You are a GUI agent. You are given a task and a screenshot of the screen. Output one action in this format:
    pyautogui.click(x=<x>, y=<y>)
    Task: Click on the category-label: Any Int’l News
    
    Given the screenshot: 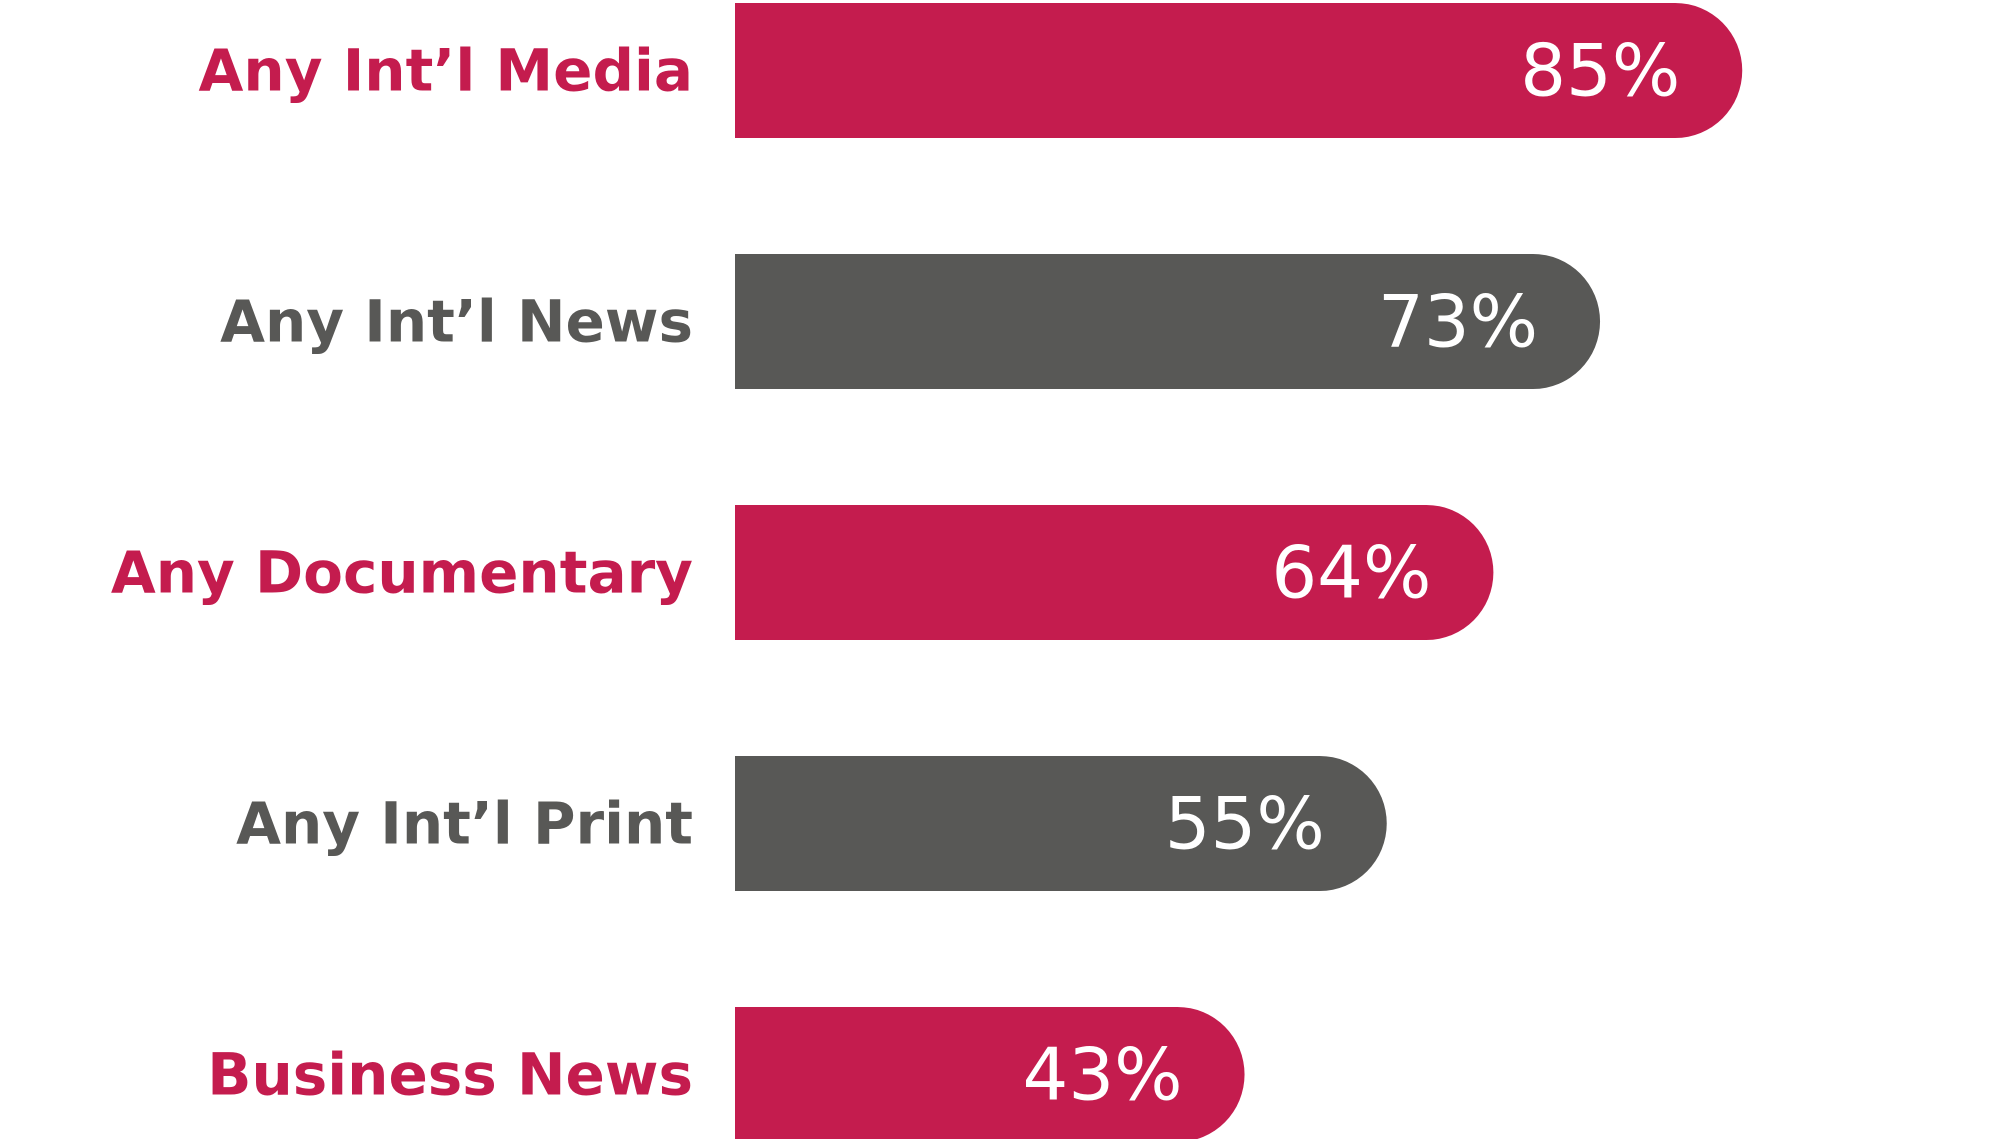 What is the action you would take?
    pyautogui.click(x=456, y=322)
    